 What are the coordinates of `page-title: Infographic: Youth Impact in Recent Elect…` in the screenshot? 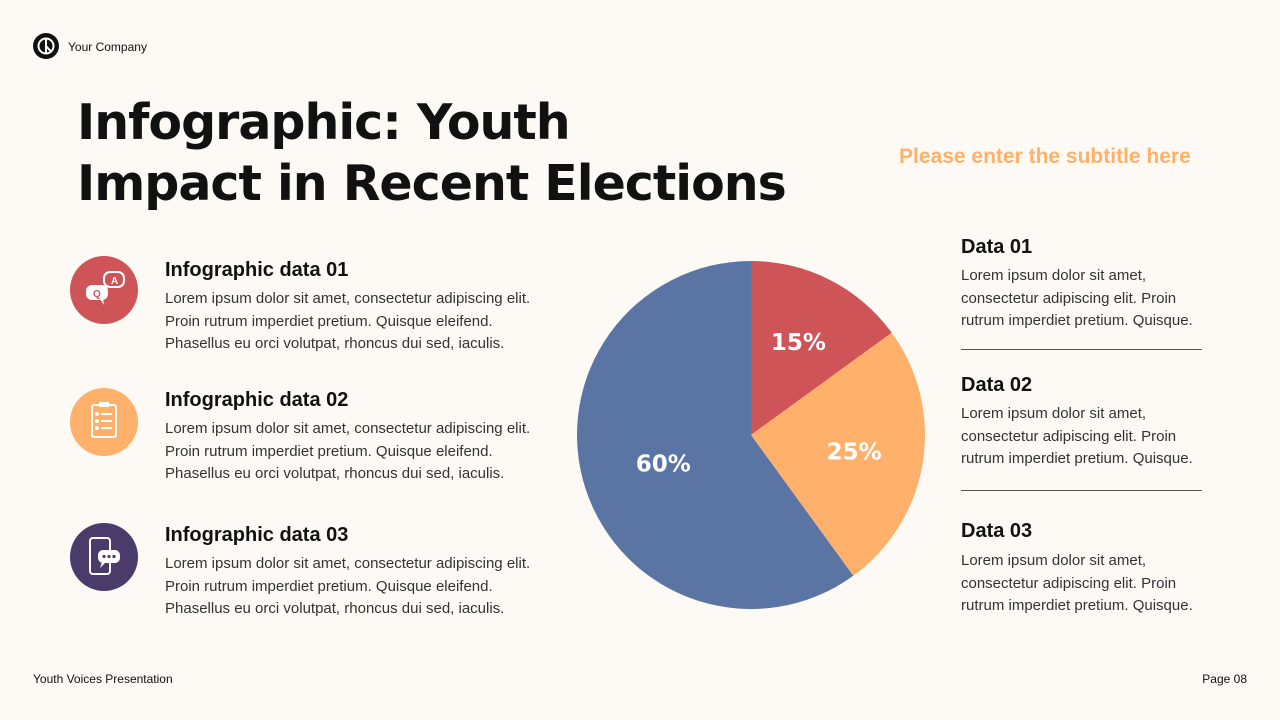 It's located at (432, 153).